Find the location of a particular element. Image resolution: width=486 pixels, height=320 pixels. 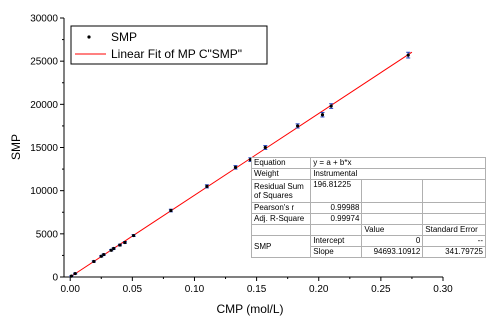

x-tick-label: 0.20 is located at coordinates (319, 289).